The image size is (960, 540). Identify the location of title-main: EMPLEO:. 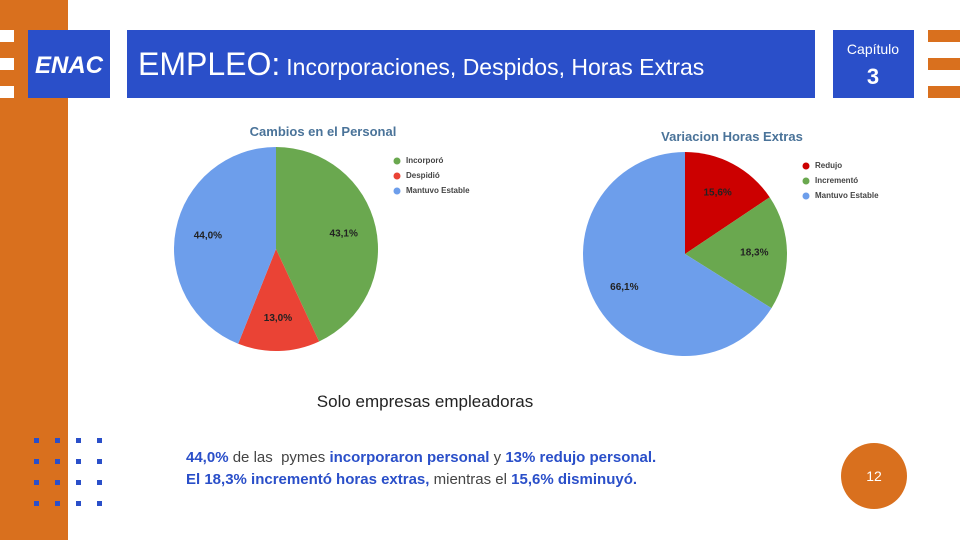
(209, 64).